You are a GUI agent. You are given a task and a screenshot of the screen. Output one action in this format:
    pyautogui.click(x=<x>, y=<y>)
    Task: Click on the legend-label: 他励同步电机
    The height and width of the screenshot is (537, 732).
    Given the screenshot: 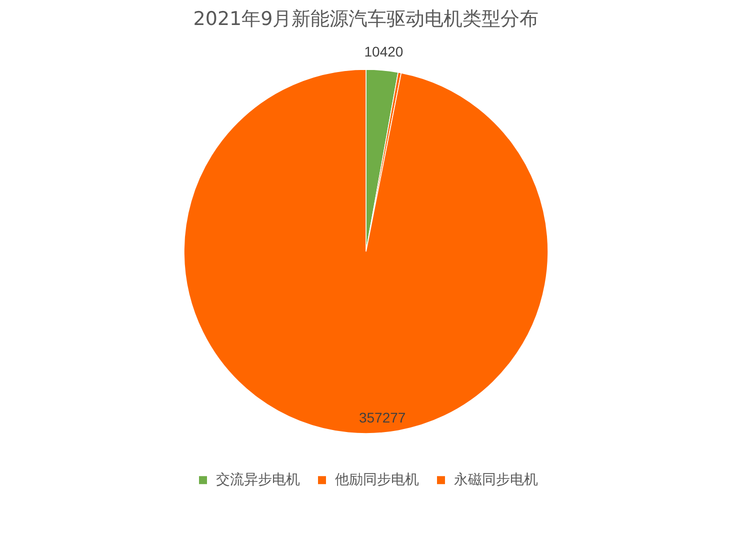 What is the action you would take?
    pyautogui.click(x=377, y=479)
    